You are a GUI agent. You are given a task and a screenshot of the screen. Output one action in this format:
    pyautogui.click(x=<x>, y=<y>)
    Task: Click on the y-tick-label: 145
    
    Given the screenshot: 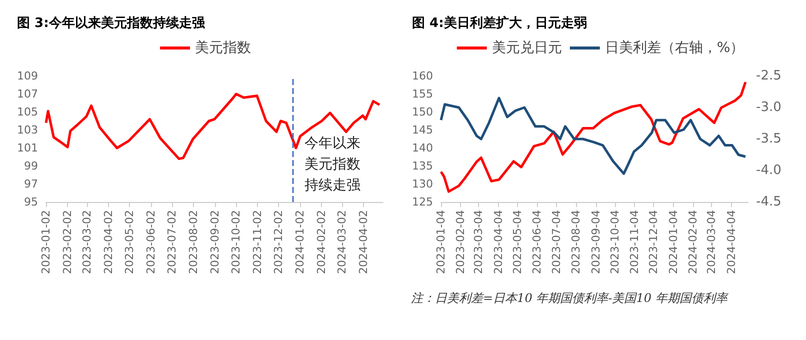 What is the action you would take?
    pyautogui.click(x=422, y=130)
    